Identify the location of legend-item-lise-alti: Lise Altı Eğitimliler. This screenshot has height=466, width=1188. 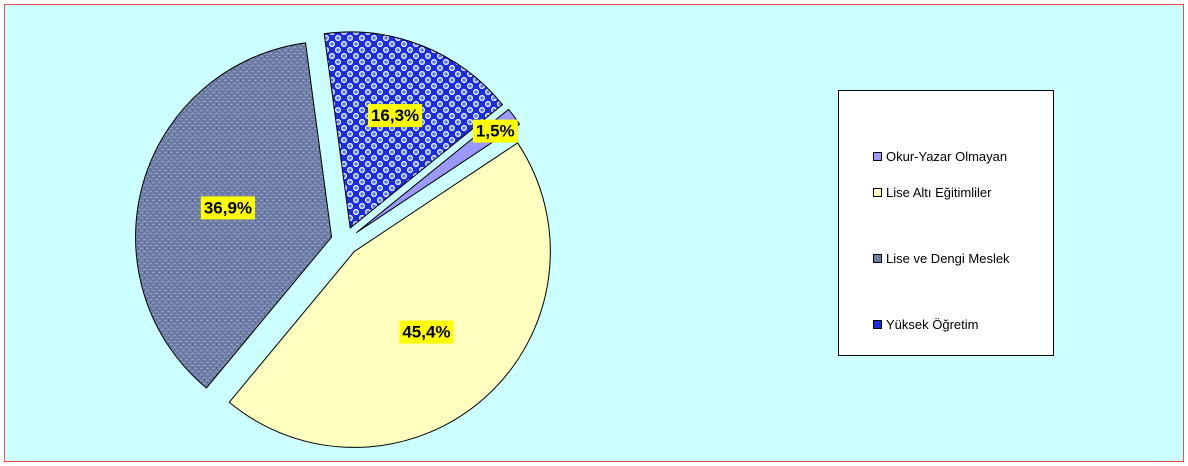
(932, 192).